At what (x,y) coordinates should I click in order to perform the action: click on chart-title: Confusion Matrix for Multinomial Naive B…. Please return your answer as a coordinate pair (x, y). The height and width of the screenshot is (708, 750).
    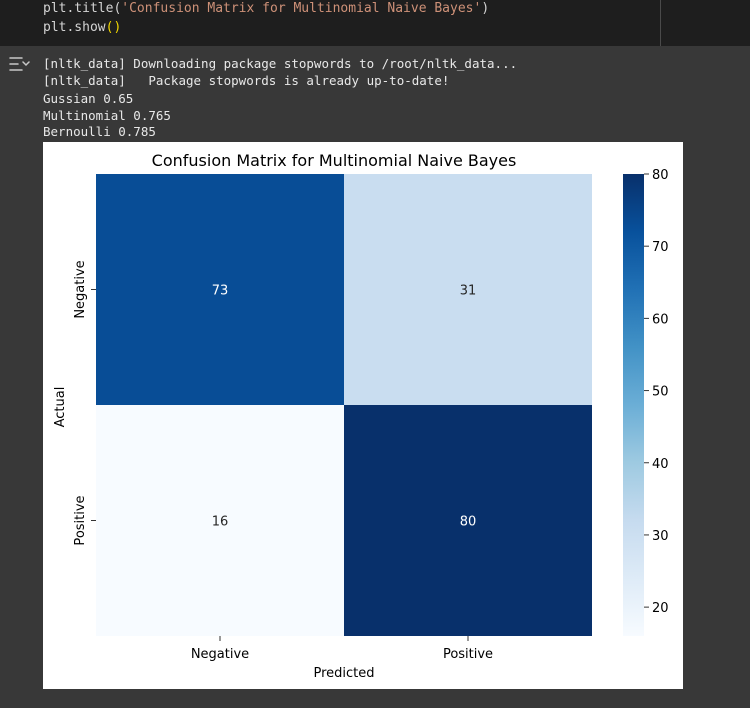
    Looking at the image, I should click on (334, 160).